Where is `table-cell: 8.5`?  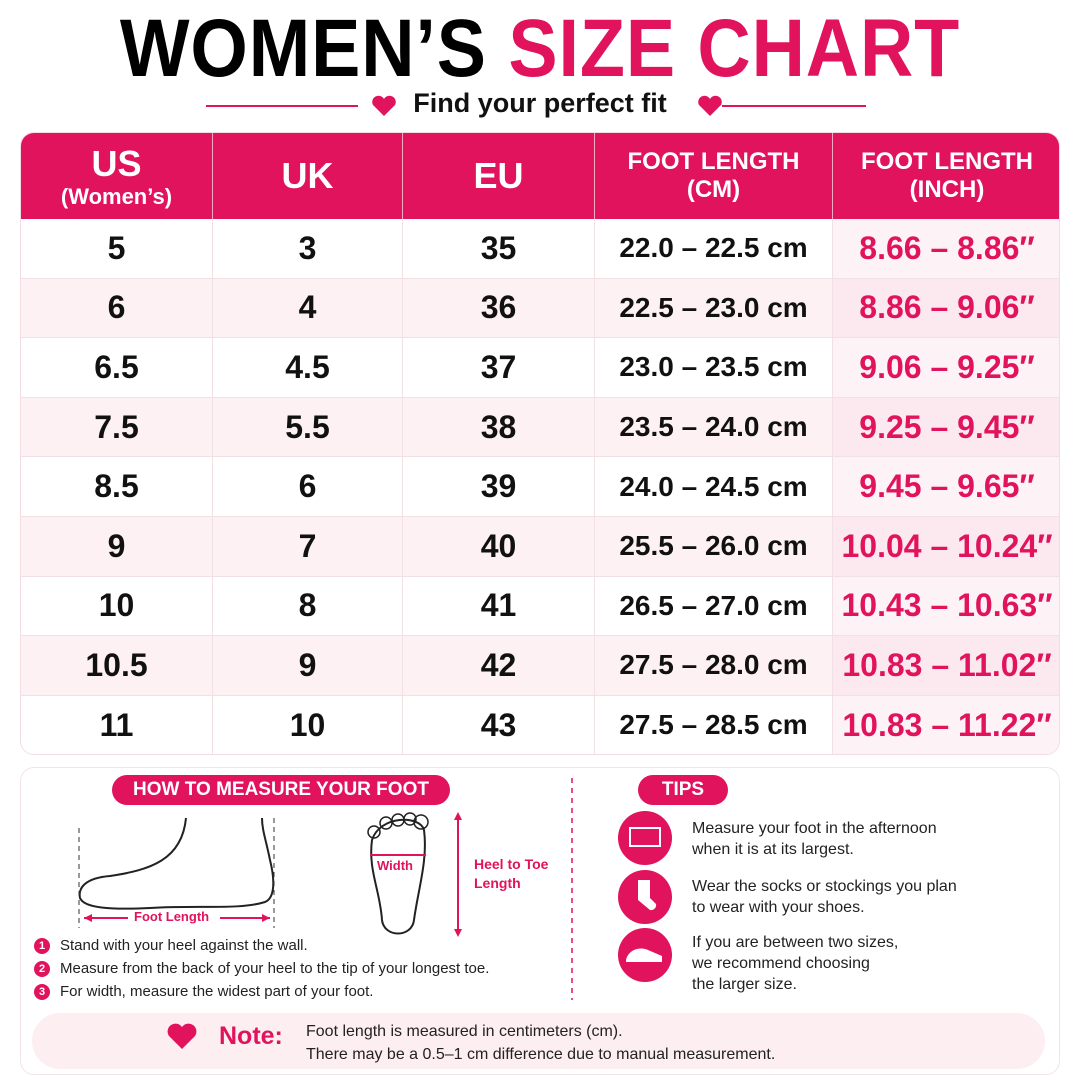
table-cell: 8.5 is located at coordinates (117, 487).